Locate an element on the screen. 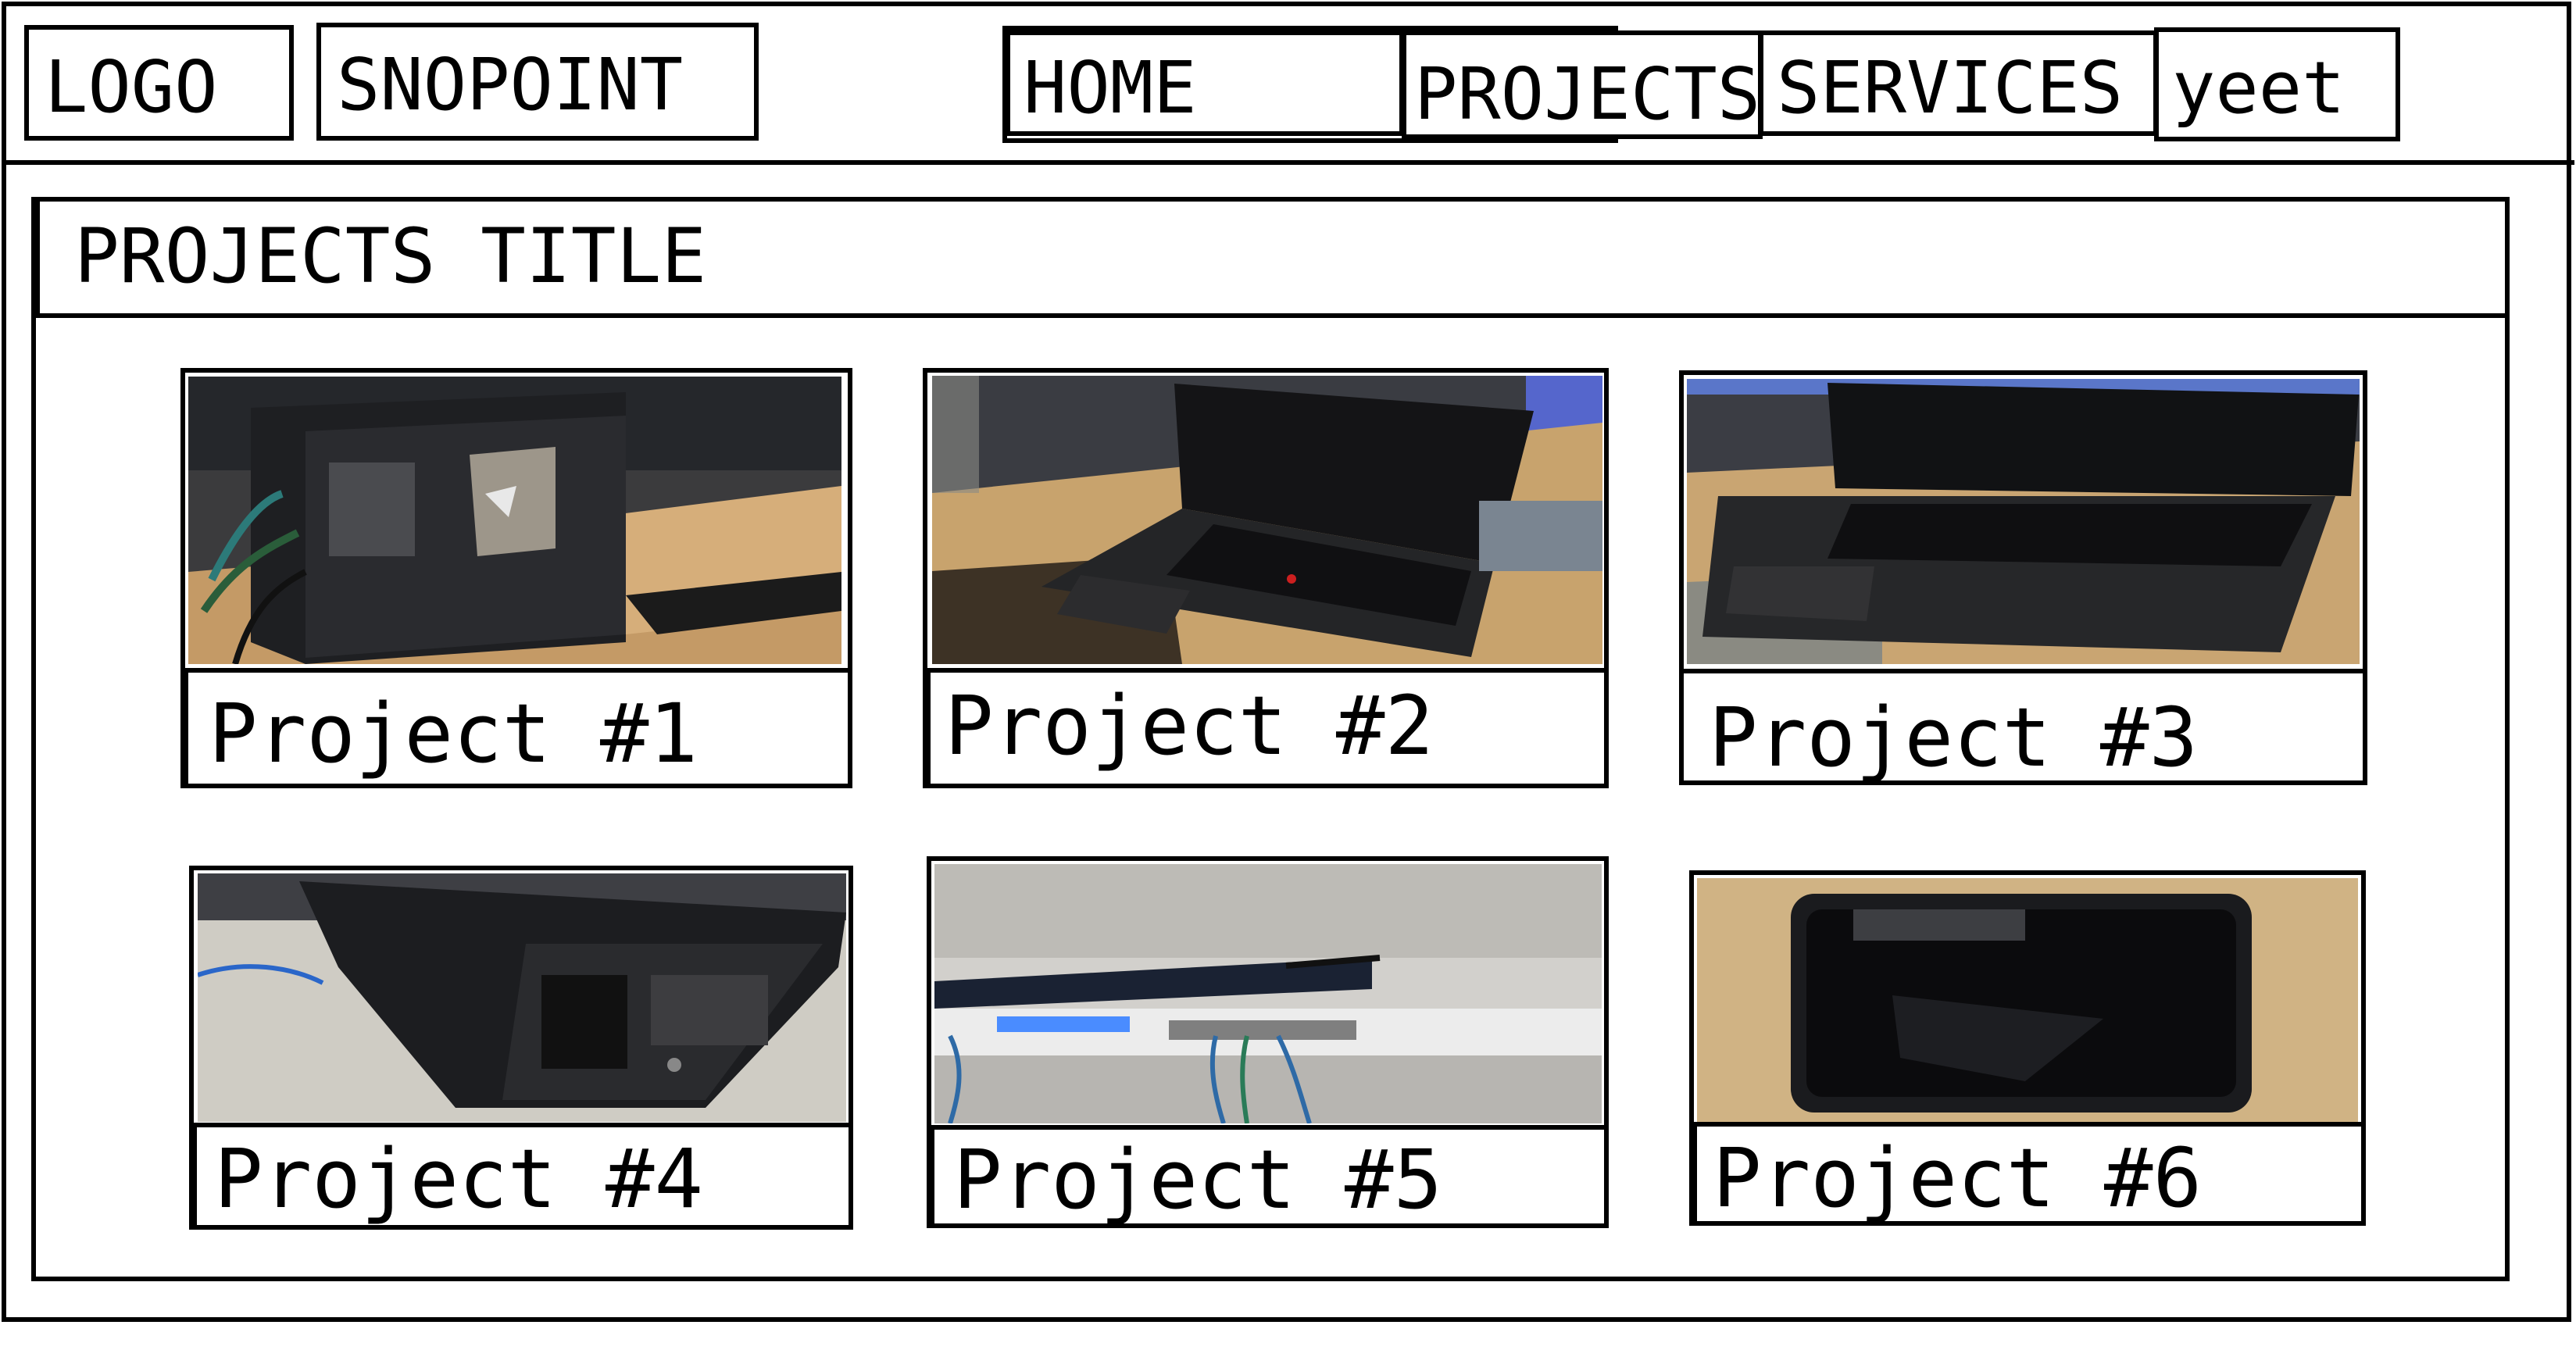 The image size is (2576, 1350). project-title-label: Project #3 is located at coordinates (1954, 737).